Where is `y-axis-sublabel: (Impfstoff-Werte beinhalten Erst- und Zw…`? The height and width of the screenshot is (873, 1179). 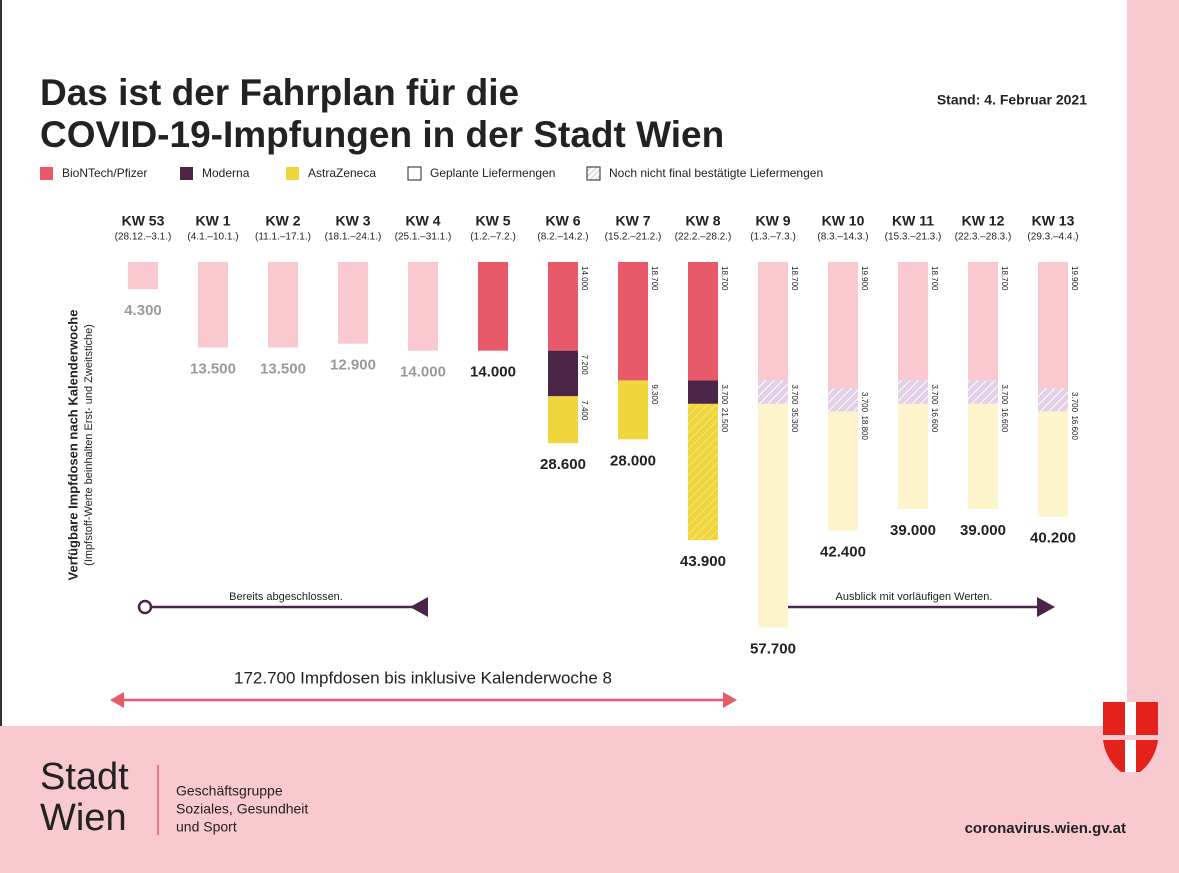 y-axis-sublabel: (Impfstoff-Werte beinhalten Erst- und Zw… is located at coordinates (89, 445).